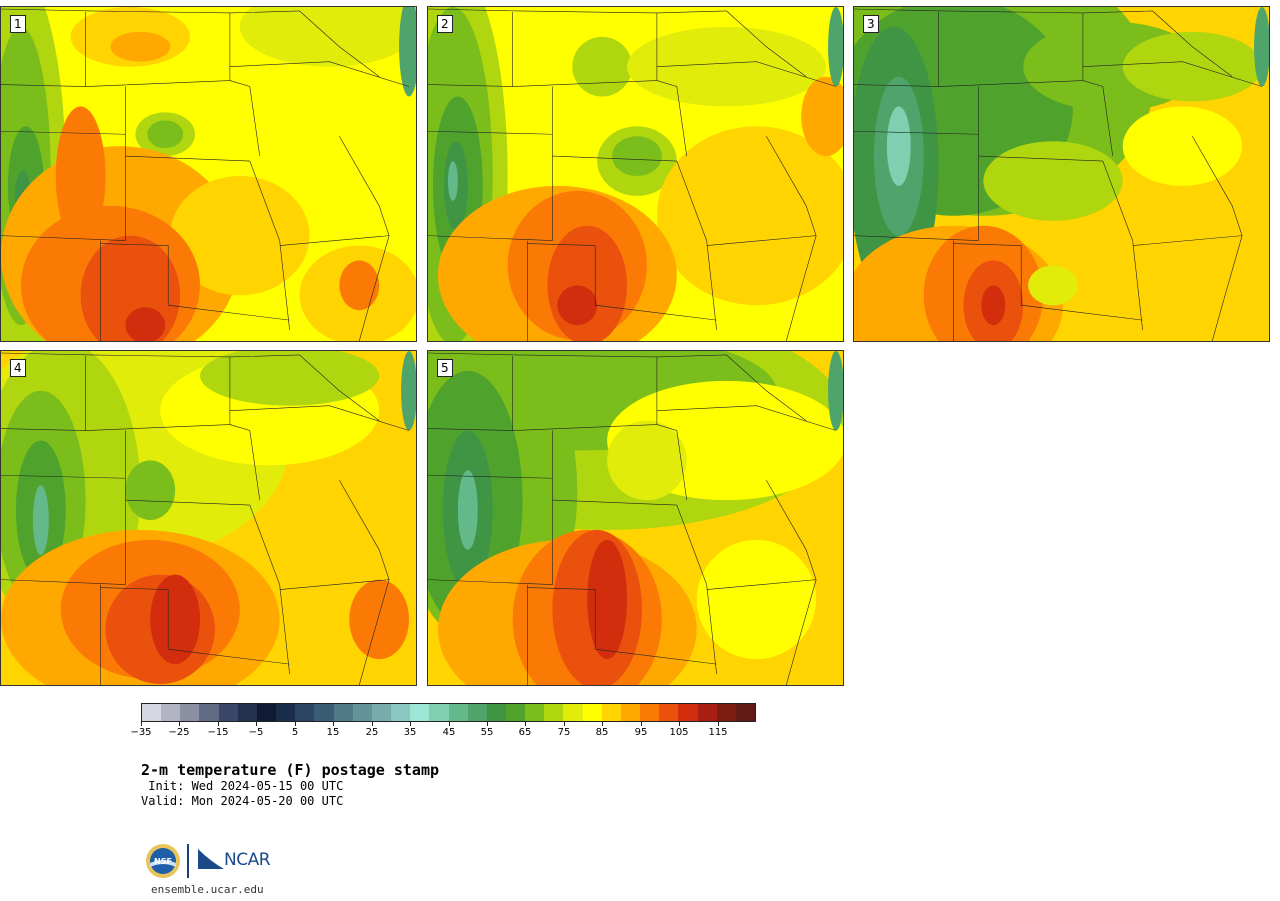 This screenshot has height=901, width=1280. I want to click on ncar-mark-icon, so click(211, 859).